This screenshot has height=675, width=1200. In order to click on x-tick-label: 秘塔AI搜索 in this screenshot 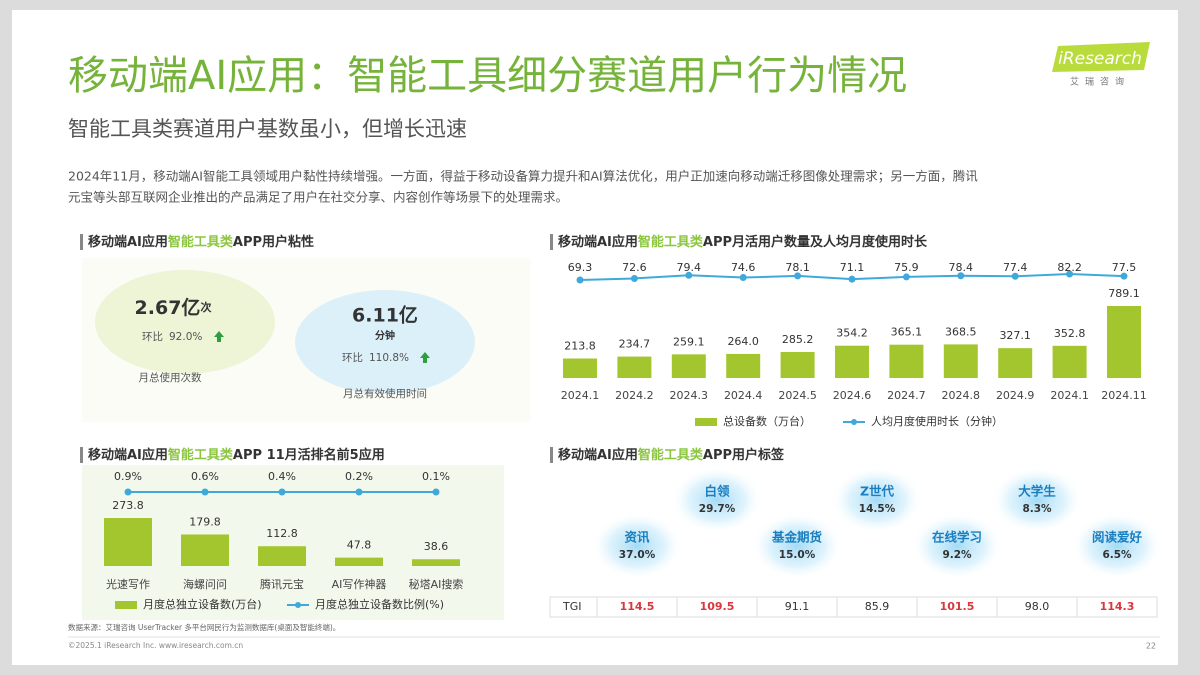, I will do `click(436, 584)`.